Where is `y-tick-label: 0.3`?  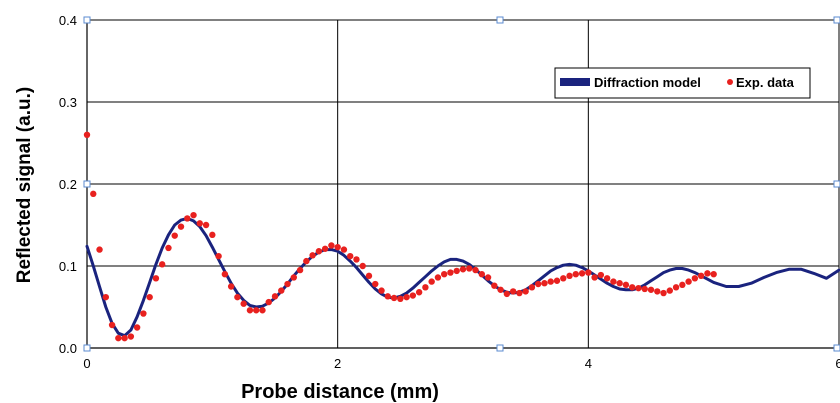
y-tick-label: 0.3 is located at coordinates (68, 102).